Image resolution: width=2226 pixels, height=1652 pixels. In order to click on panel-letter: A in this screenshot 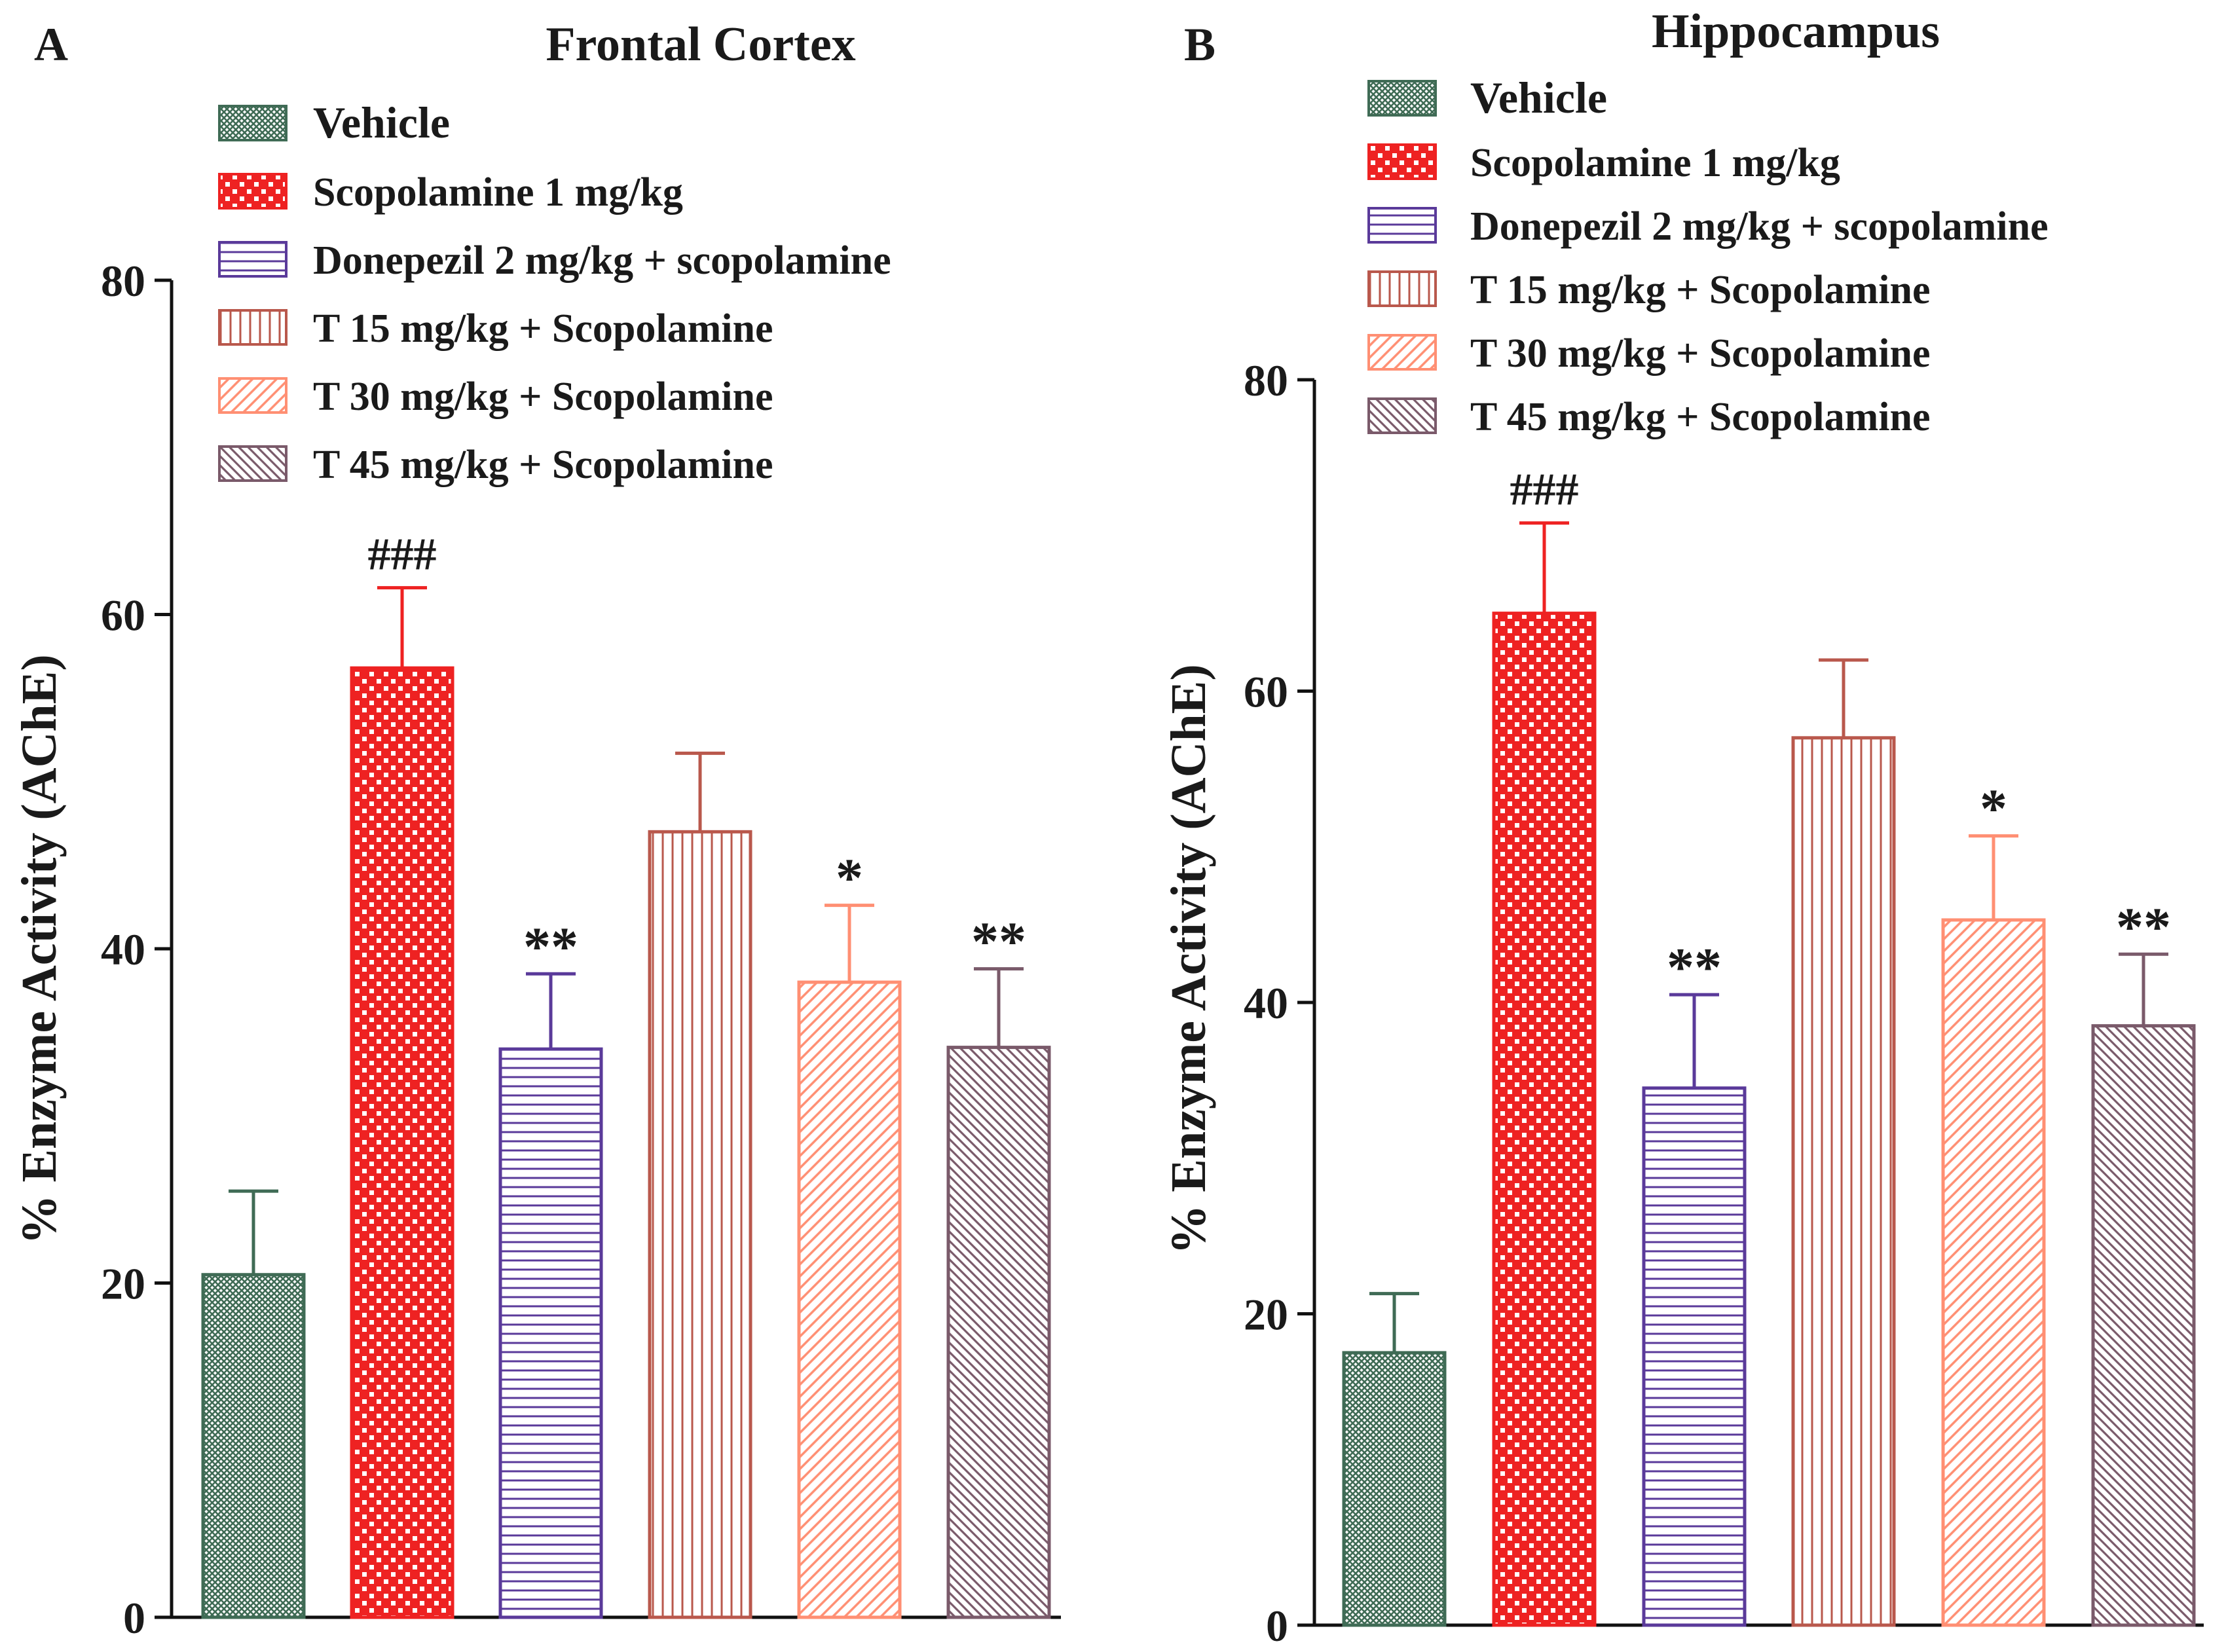, I will do `click(51, 44)`.